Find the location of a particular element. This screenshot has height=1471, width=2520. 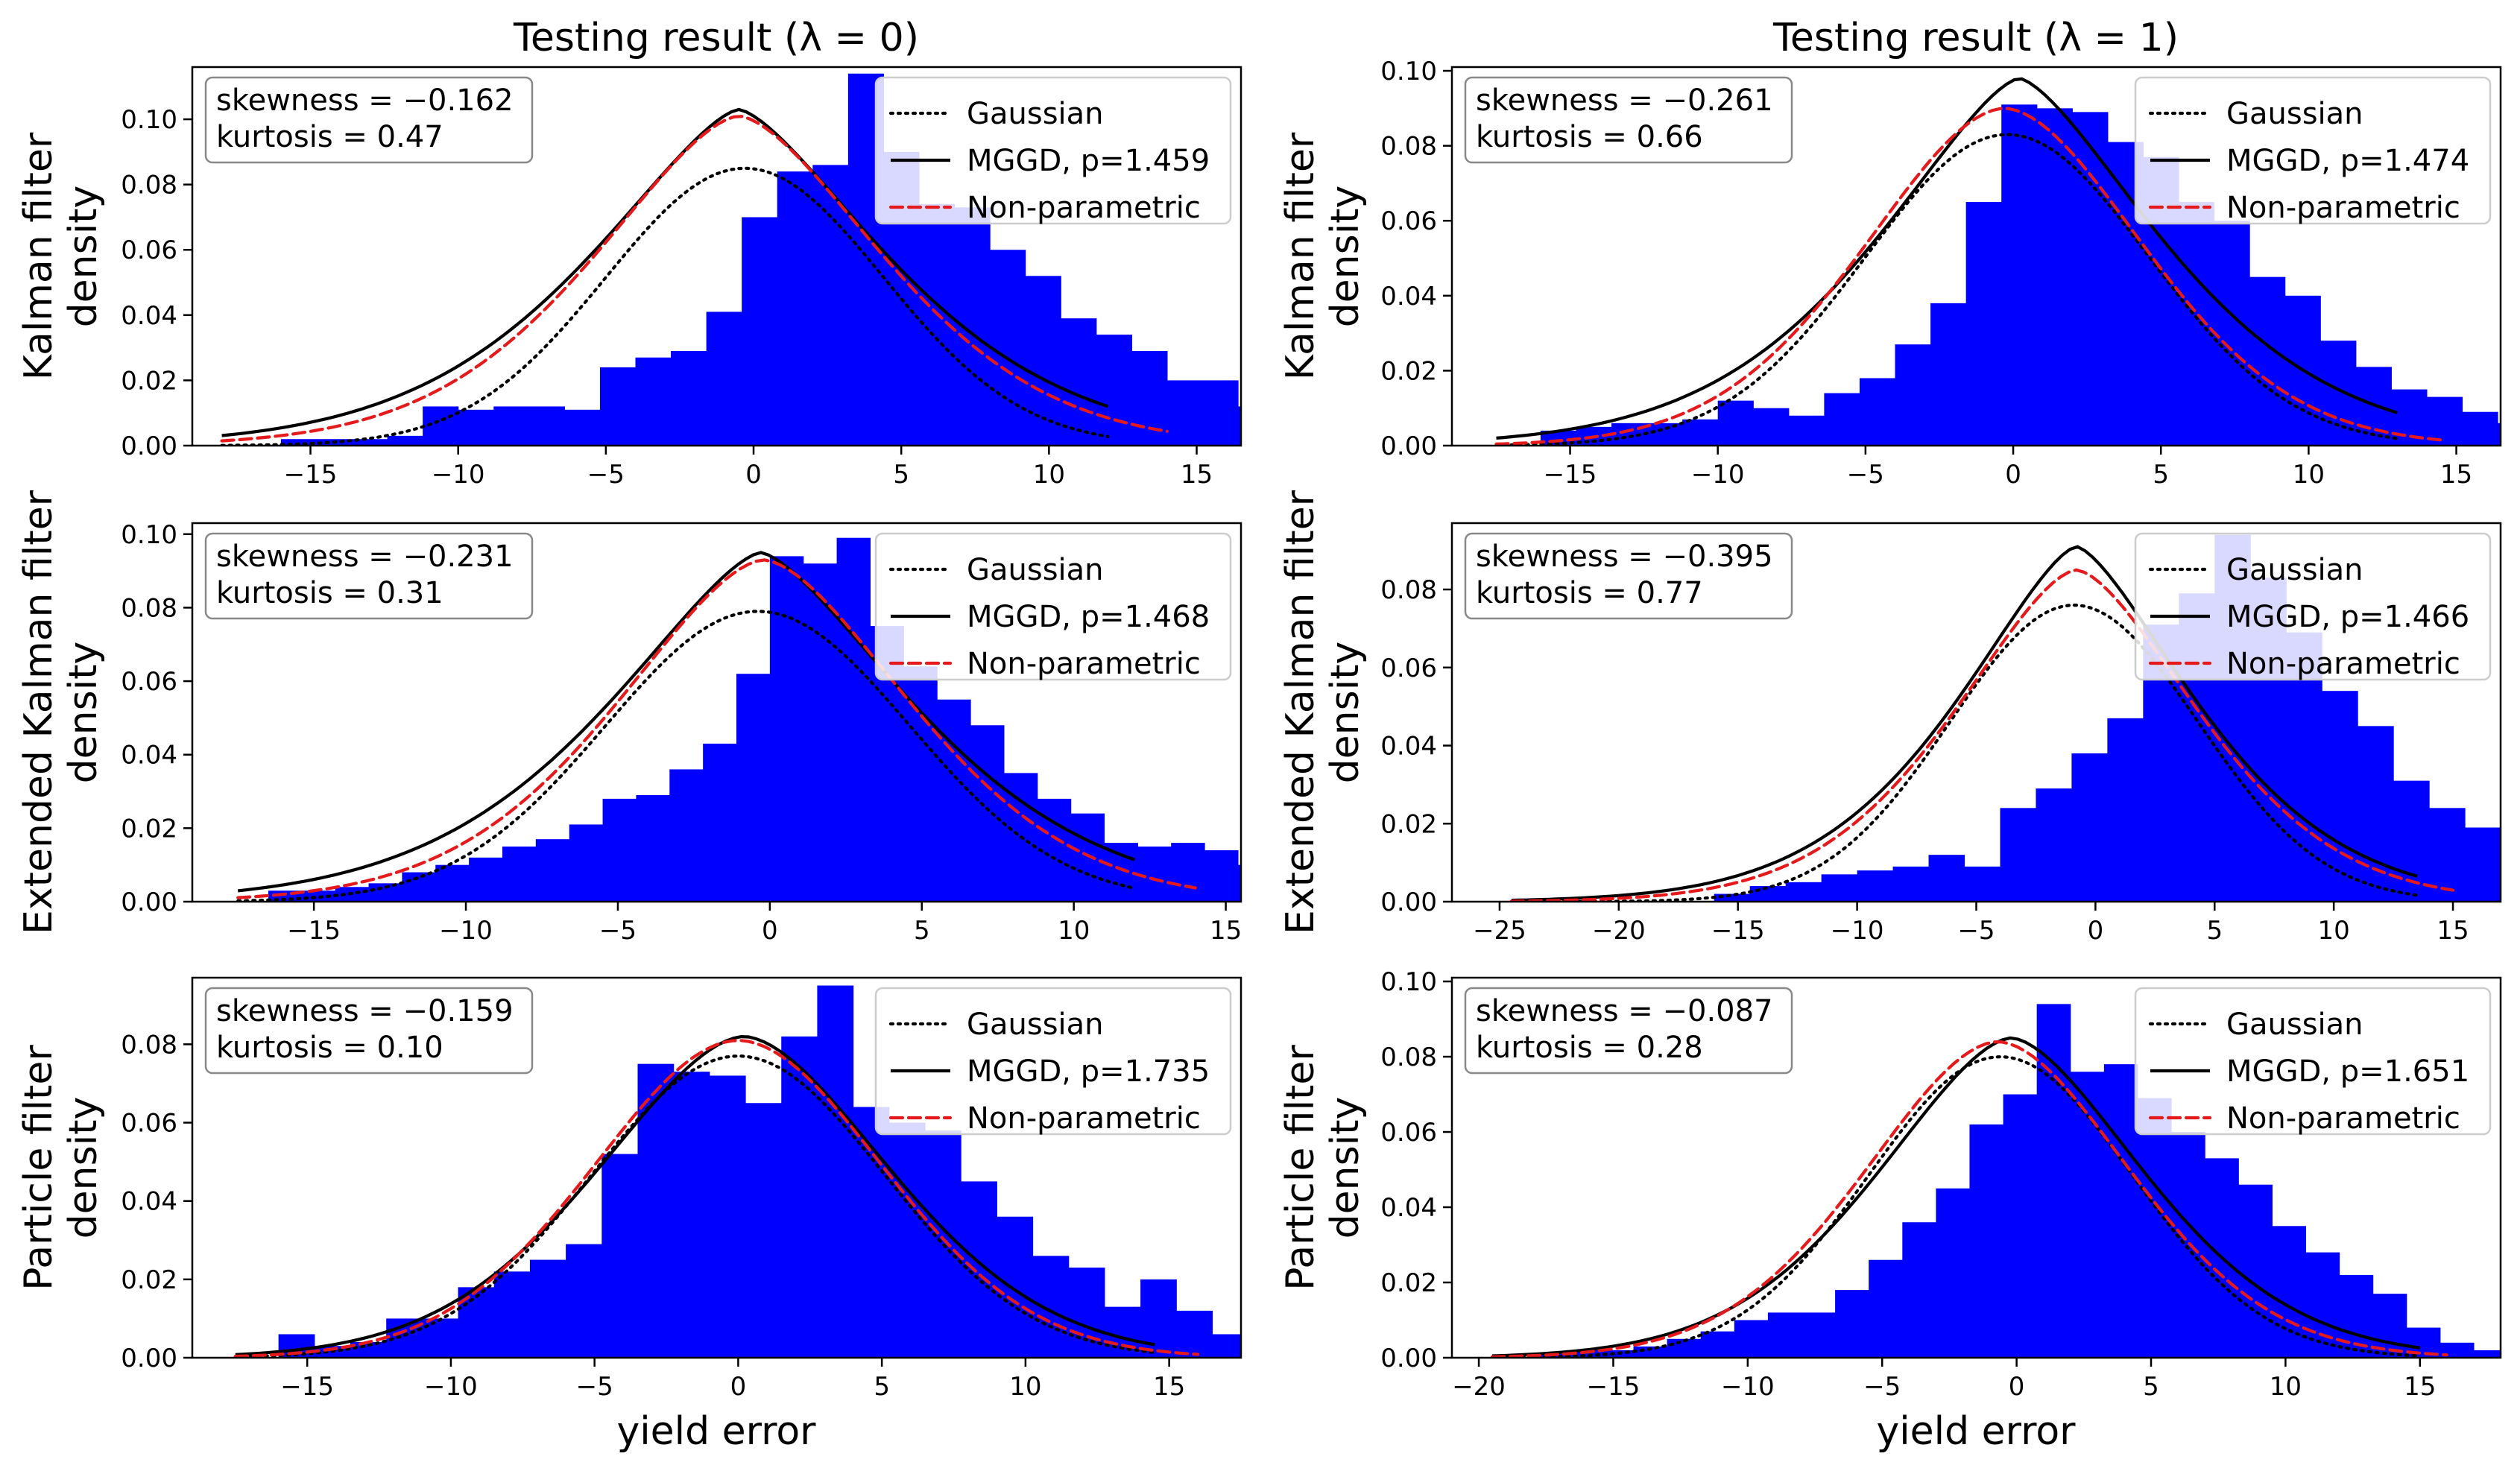

x-tick-label: −15 is located at coordinates (311, 475).